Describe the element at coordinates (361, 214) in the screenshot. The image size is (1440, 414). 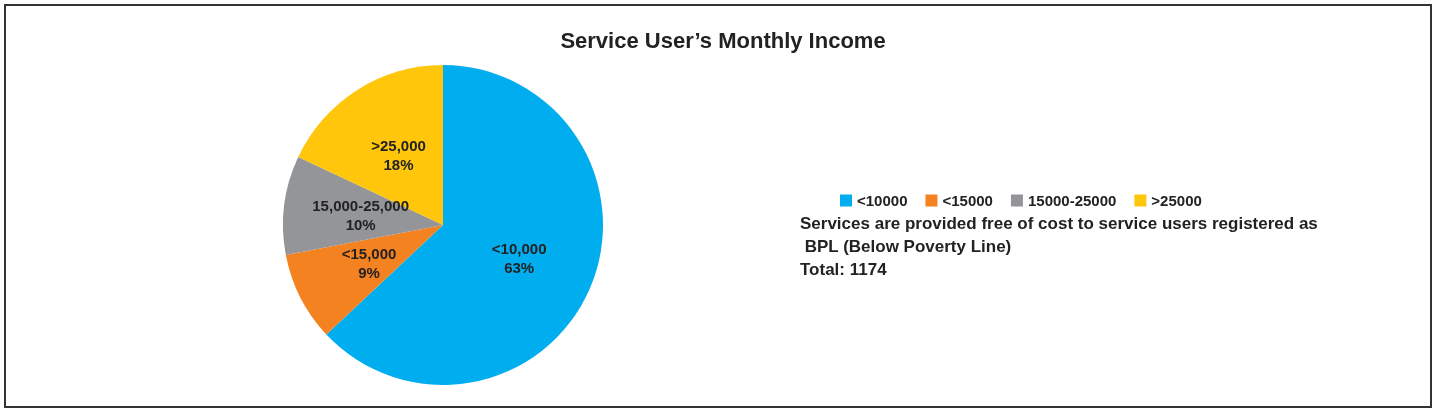
I see `data-label: 15,000-25,000 10%` at that location.